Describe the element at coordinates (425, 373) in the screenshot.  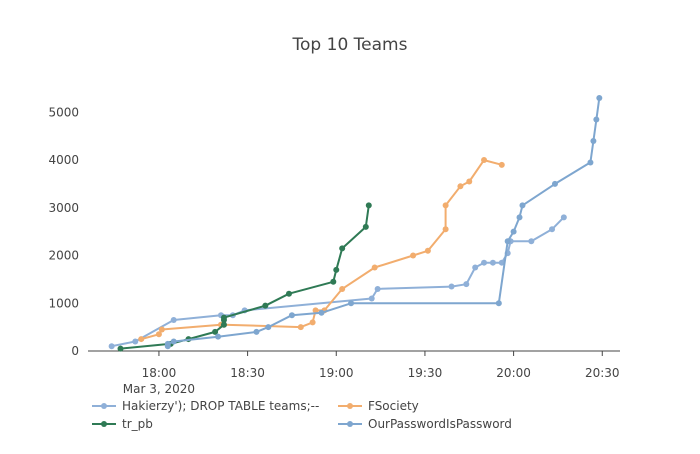
I see `x-tick-label: 19:30` at that location.